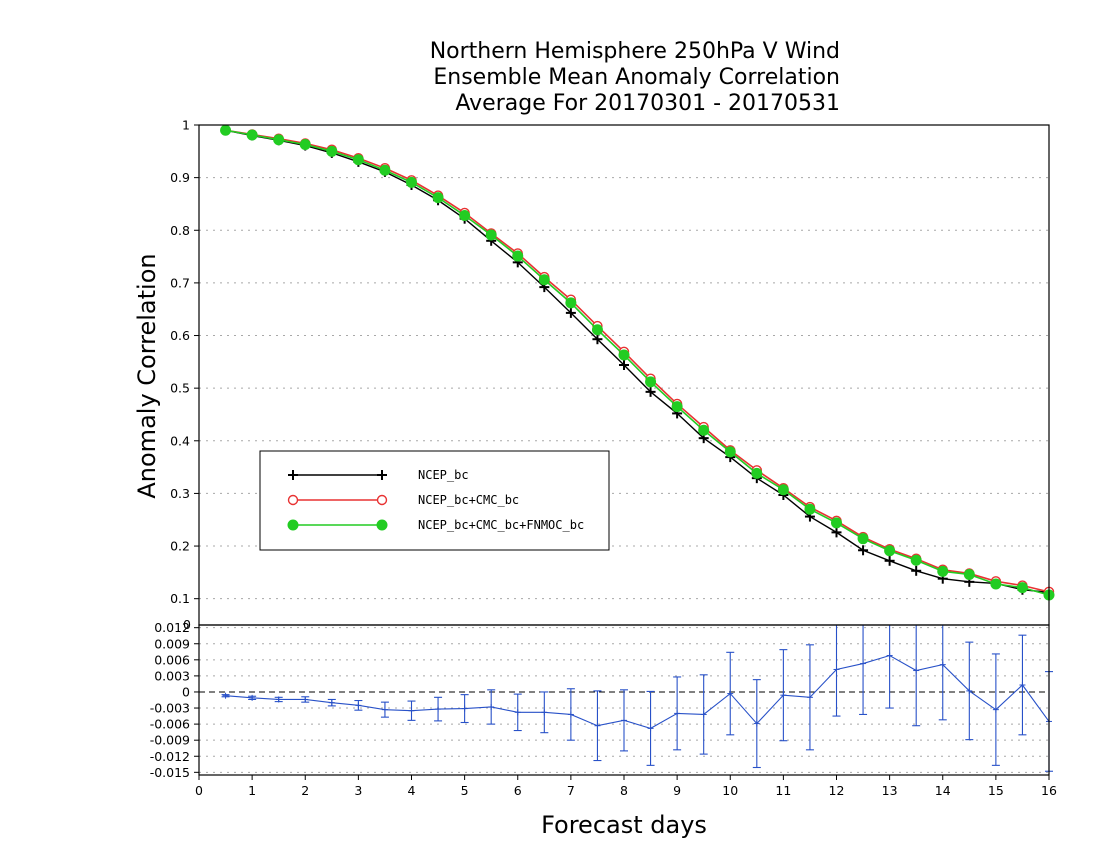 This screenshot has width=1100, height=850. I want to click on legend-entry-ncep-bc: NCEP_bc, so click(378, 475).